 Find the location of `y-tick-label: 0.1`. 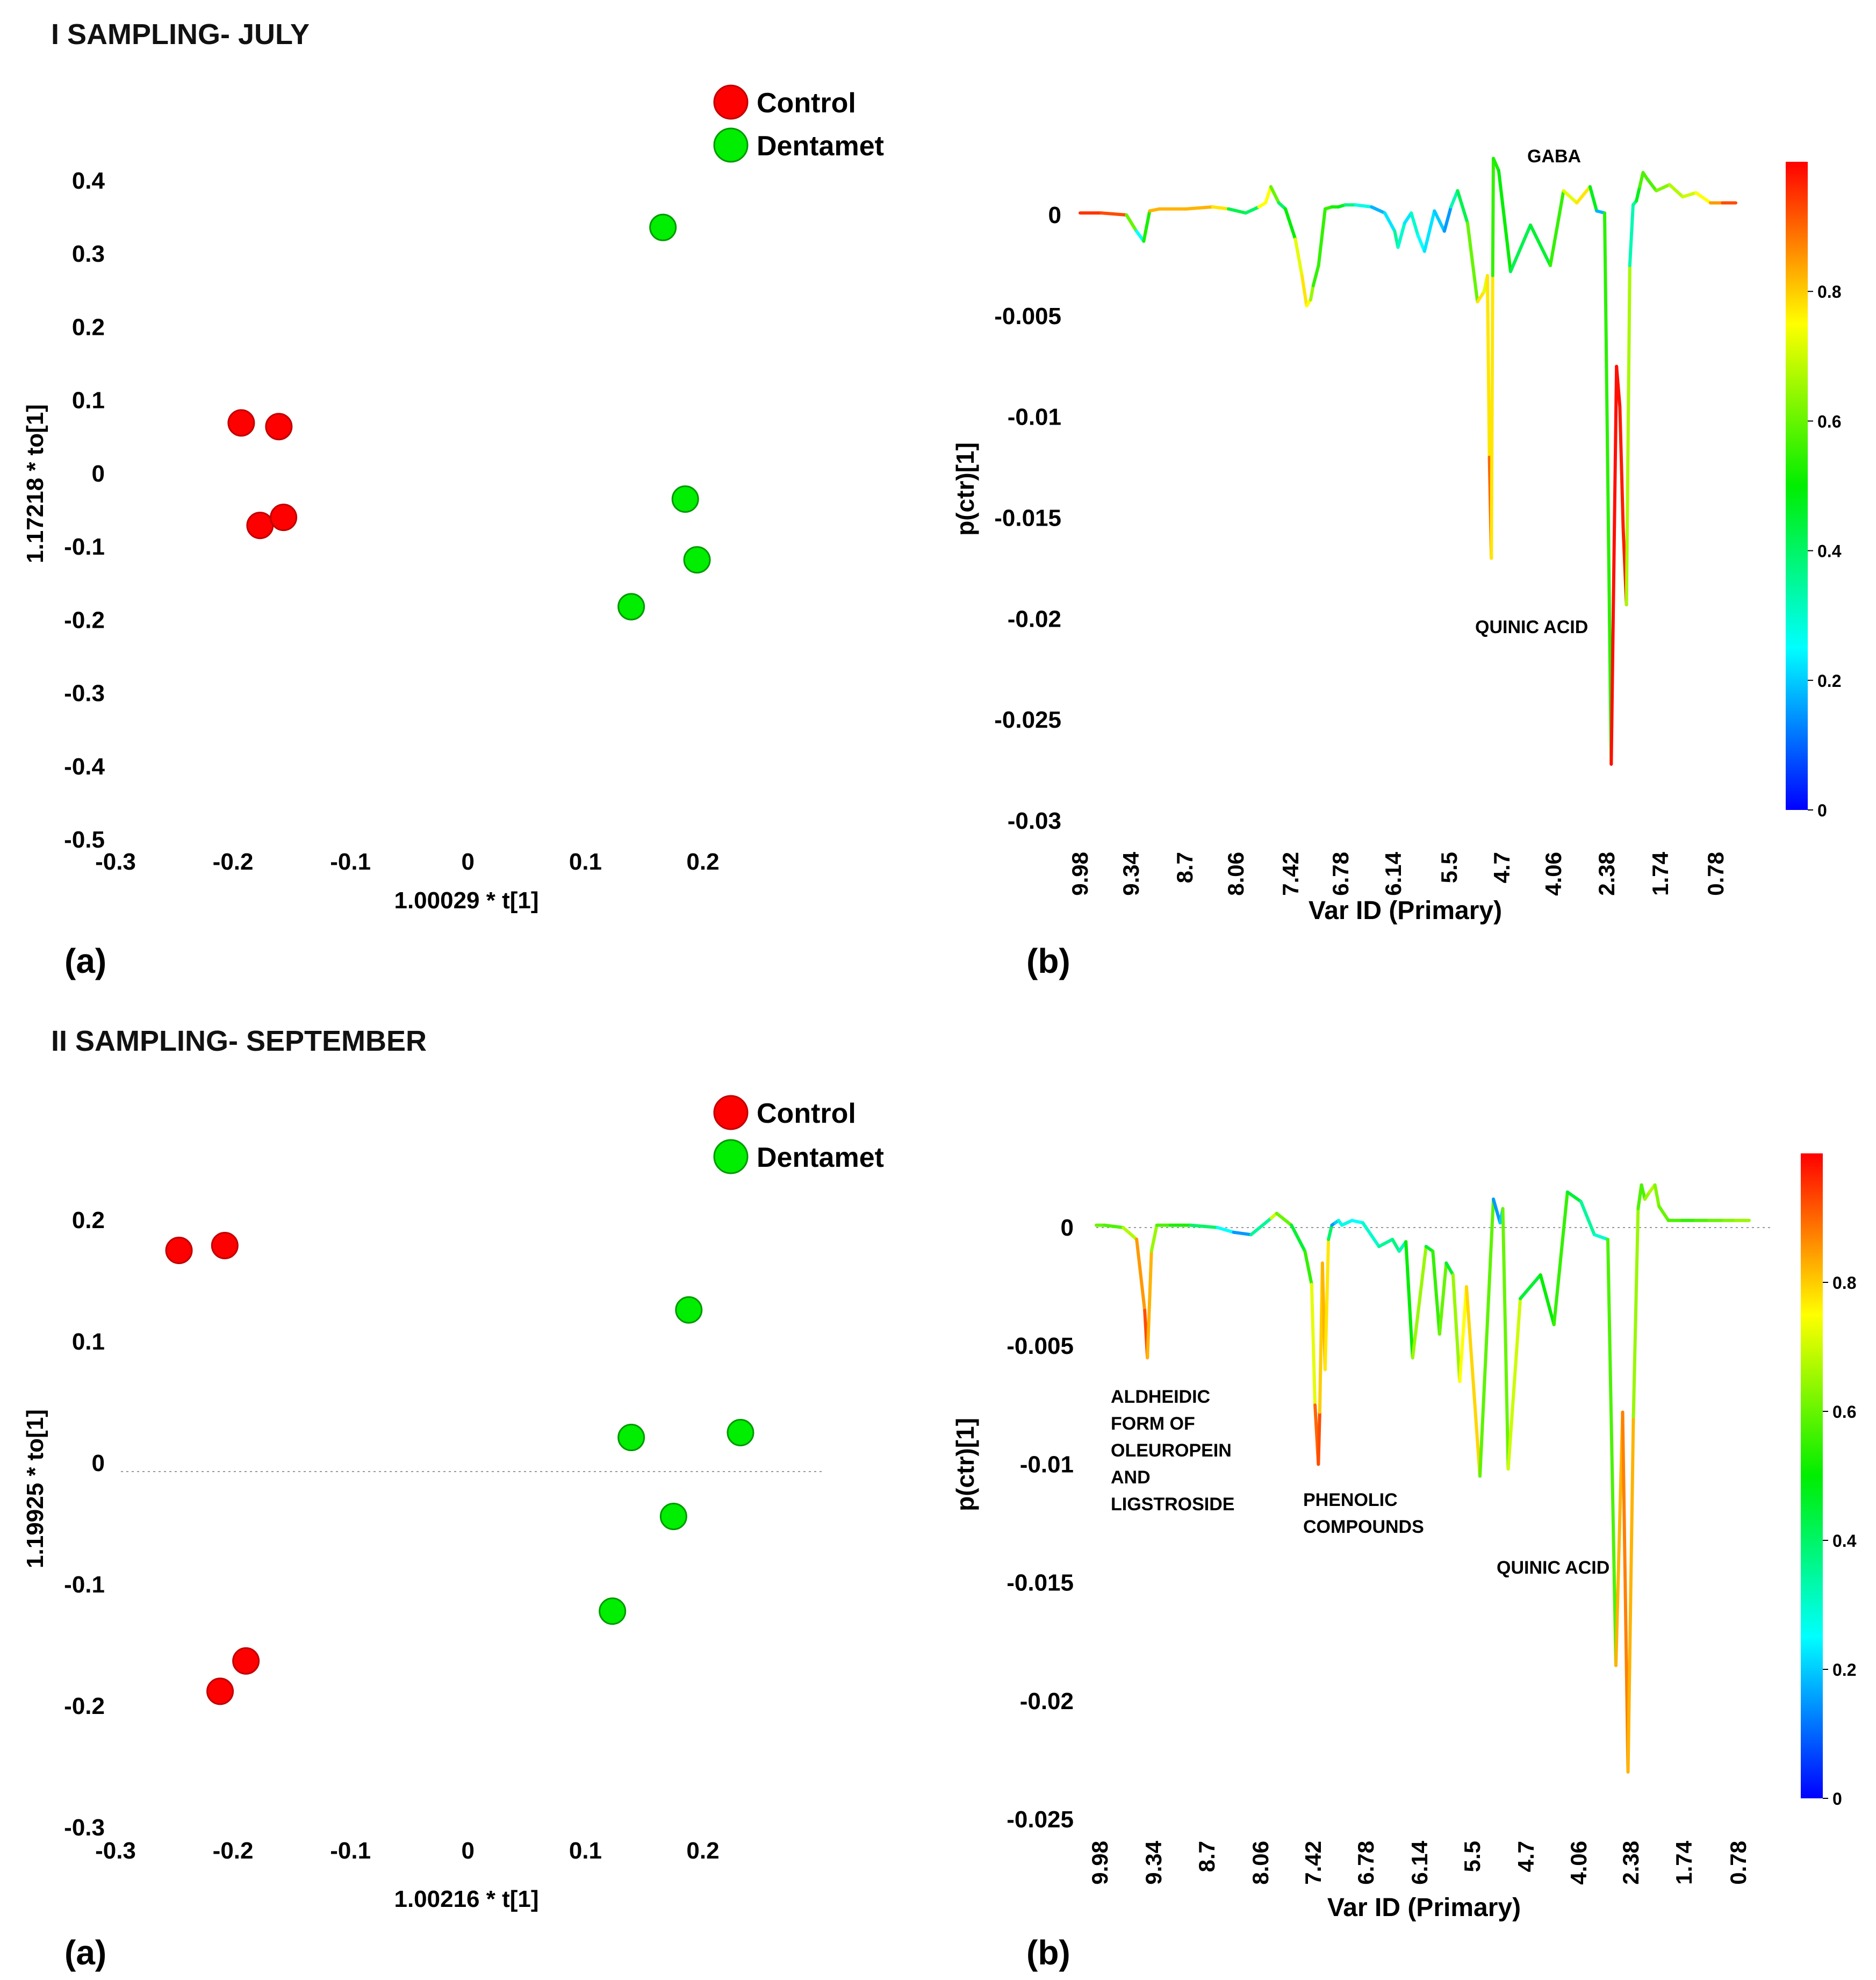

y-tick-label: 0.1 is located at coordinates (88, 401).